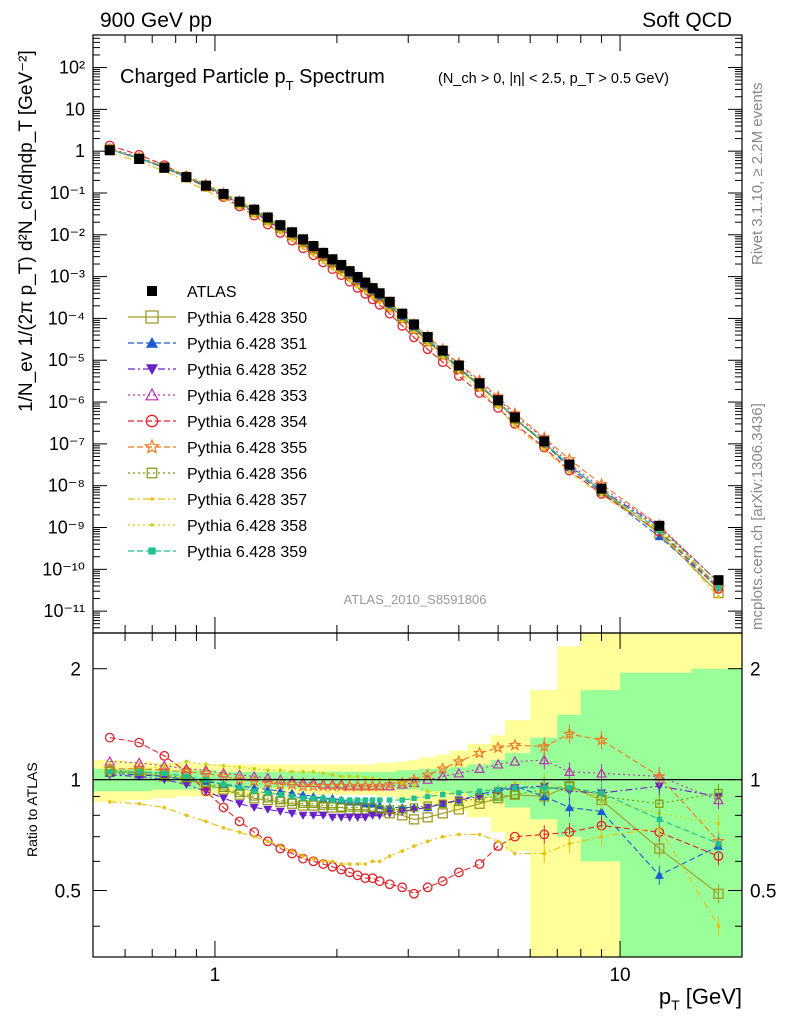 The image size is (786, 1024). What do you see at coordinates (247, 396) in the screenshot?
I see `legend-label: Pythia 6.428 353` at bounding box center [247, 396].